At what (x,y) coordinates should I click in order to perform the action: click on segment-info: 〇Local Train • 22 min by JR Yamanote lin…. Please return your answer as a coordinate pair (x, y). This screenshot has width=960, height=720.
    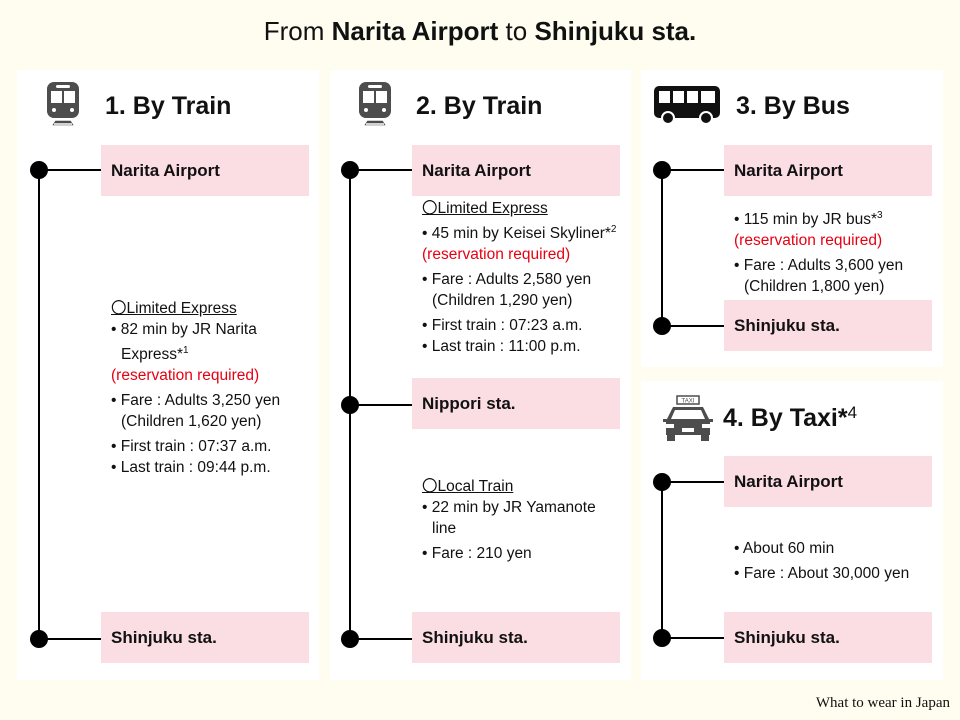
    Looking at the image, I should click on (522, 522).